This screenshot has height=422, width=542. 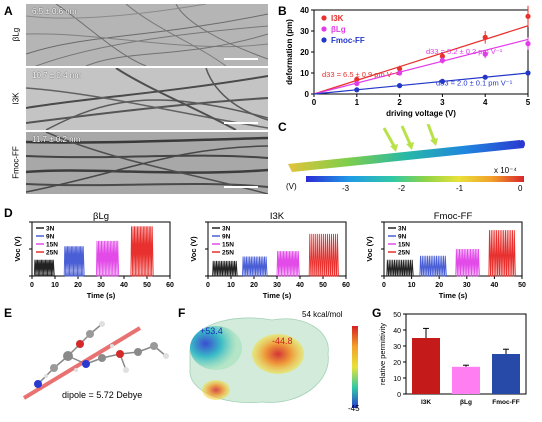 What do you see at coordinates (193, 249) in the screenshot?
I see `y-axis-label: Voc (V)` at bounding box center [193, 249].